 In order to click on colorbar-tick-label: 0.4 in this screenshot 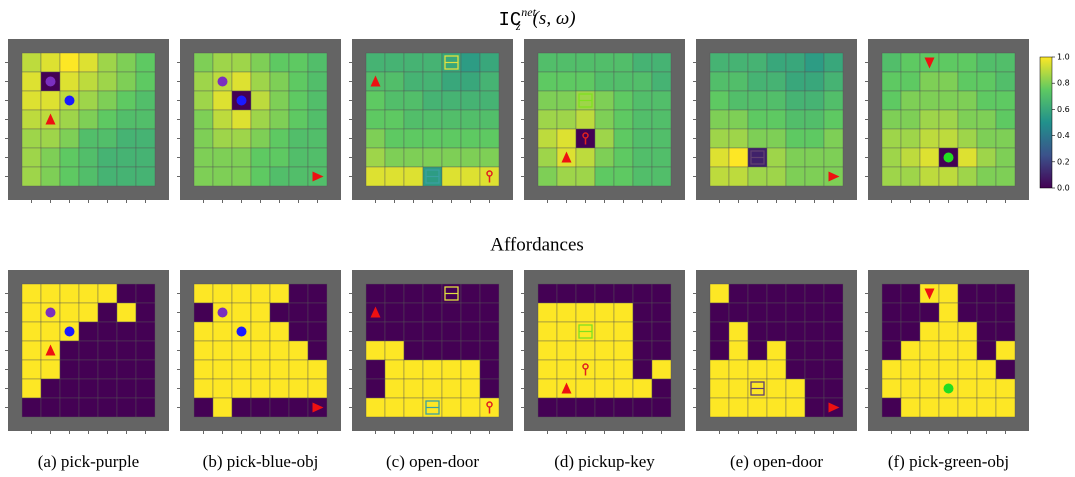, I will do `click(1063, 135)`.